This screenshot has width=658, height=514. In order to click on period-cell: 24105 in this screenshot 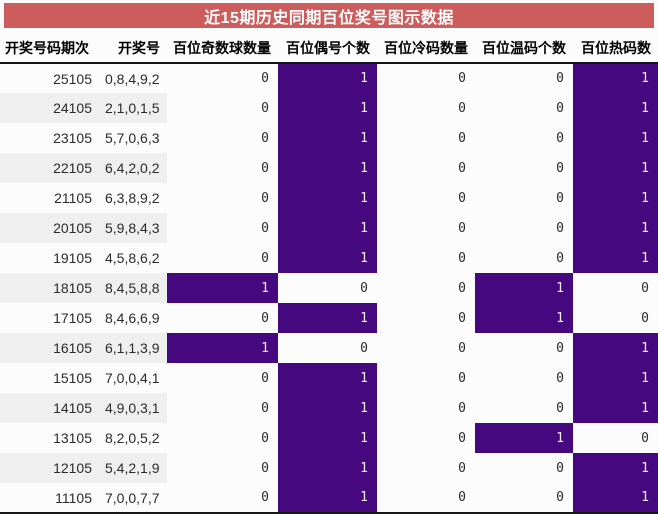, I will do `click(47, 108)`.